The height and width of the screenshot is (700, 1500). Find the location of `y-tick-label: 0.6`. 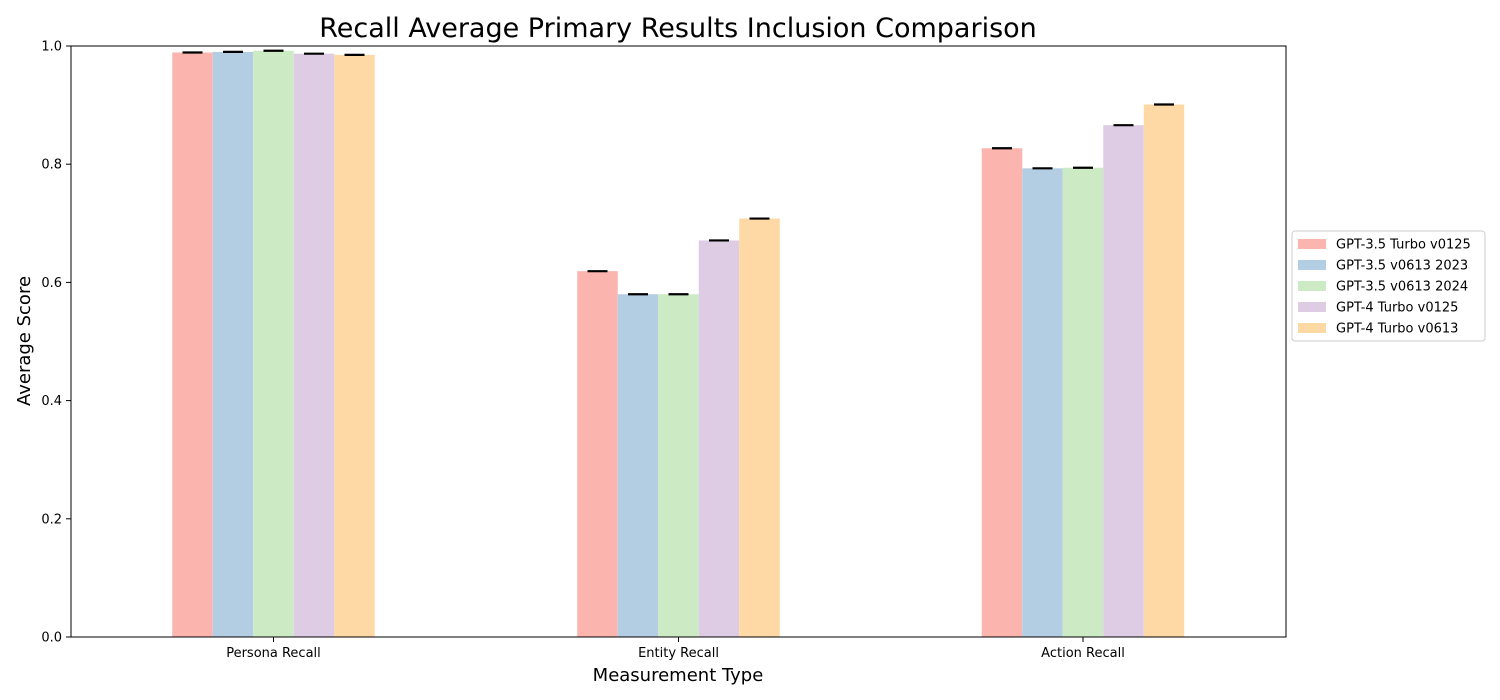

y-tick-label: 0.6 is located at coordinates (51, 283).